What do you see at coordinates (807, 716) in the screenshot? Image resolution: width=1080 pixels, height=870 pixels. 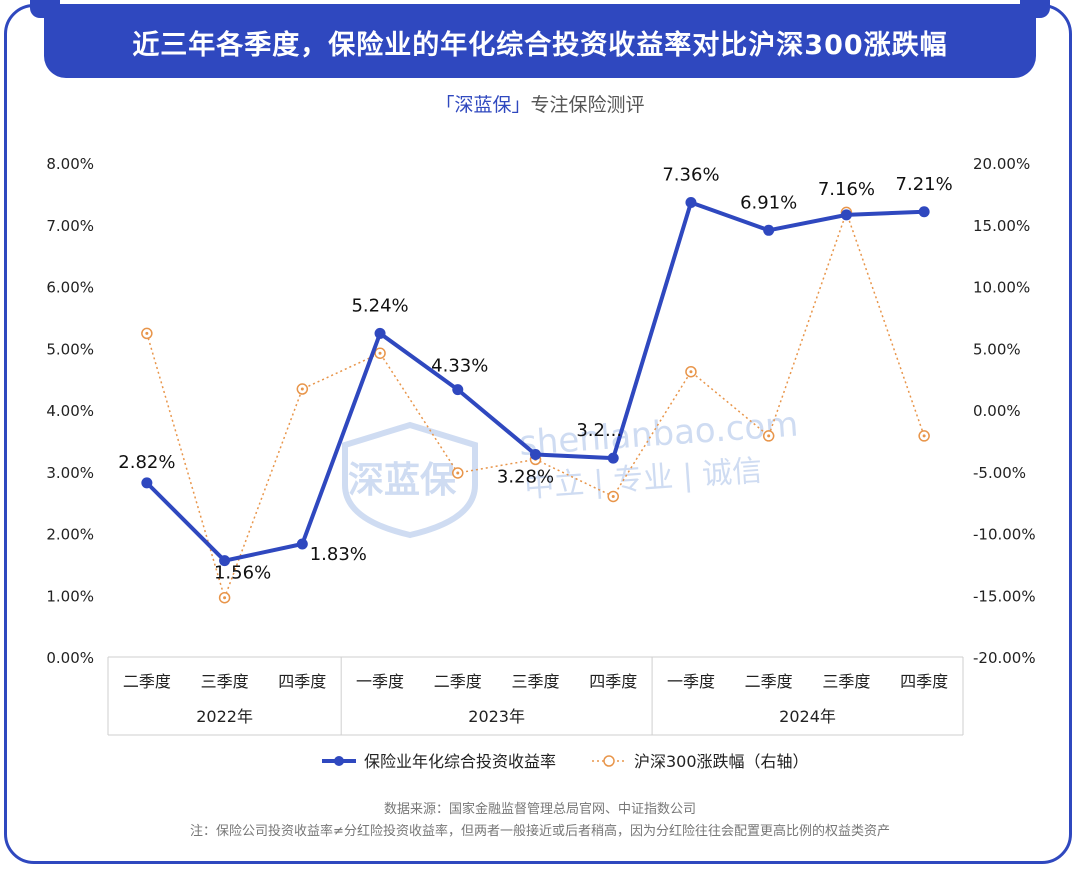 I see `x-axis-year-label: 2024年` at bounding box center [807, 716].